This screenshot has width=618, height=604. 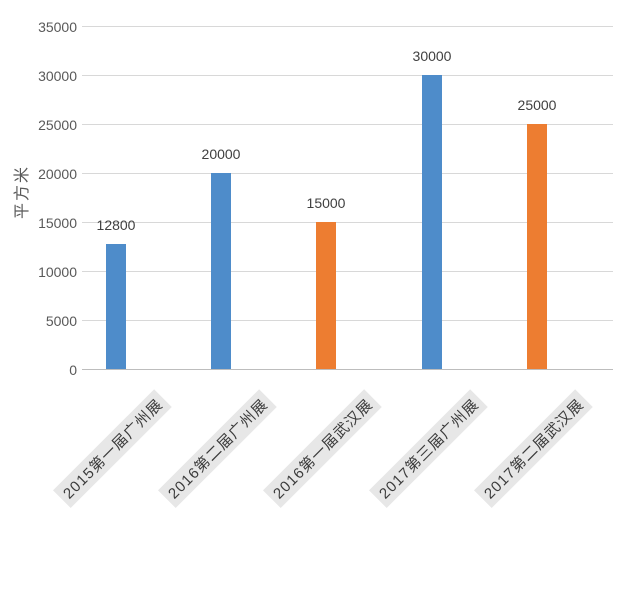 I want to click on y-tick-label: 35000, so click(x=57, y=27).